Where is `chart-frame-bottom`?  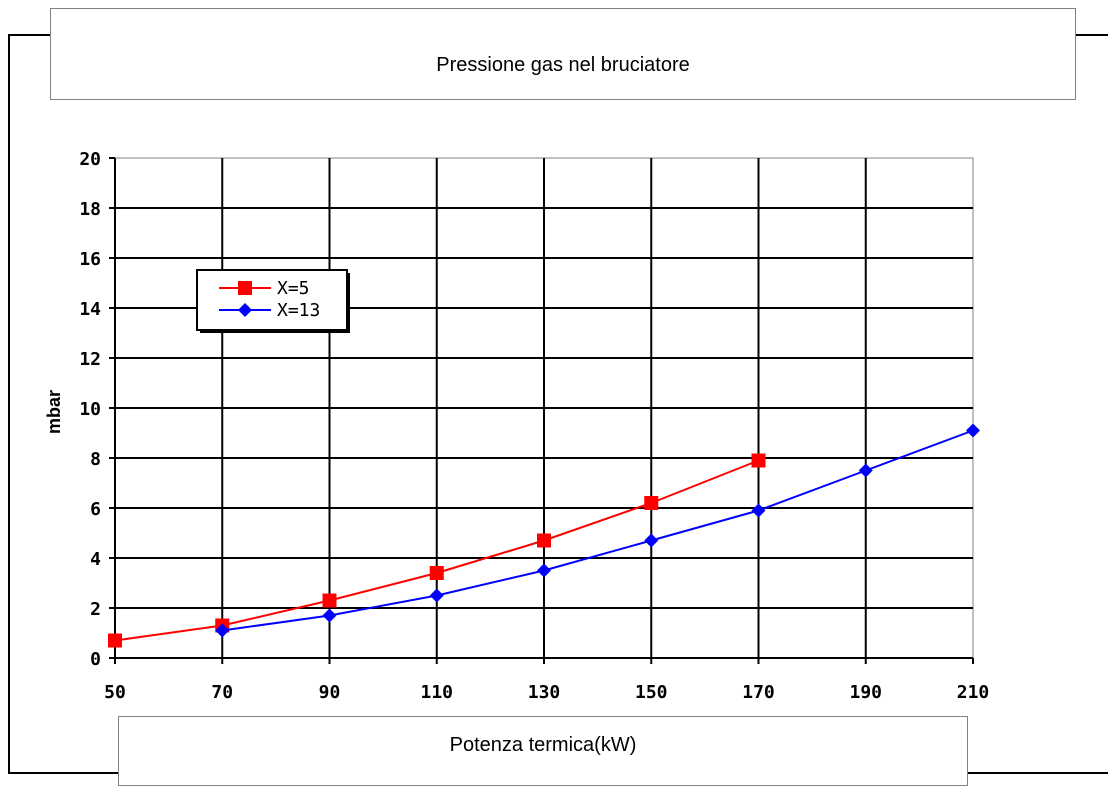
chart-frame-bottom is located at coordinates (64, 773).